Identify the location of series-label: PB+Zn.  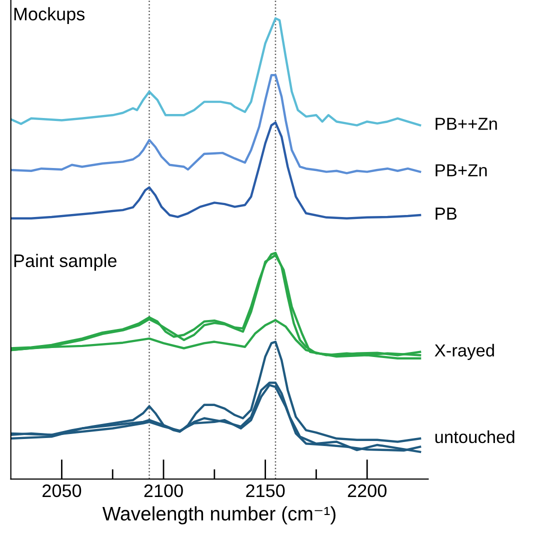
(461, 170).